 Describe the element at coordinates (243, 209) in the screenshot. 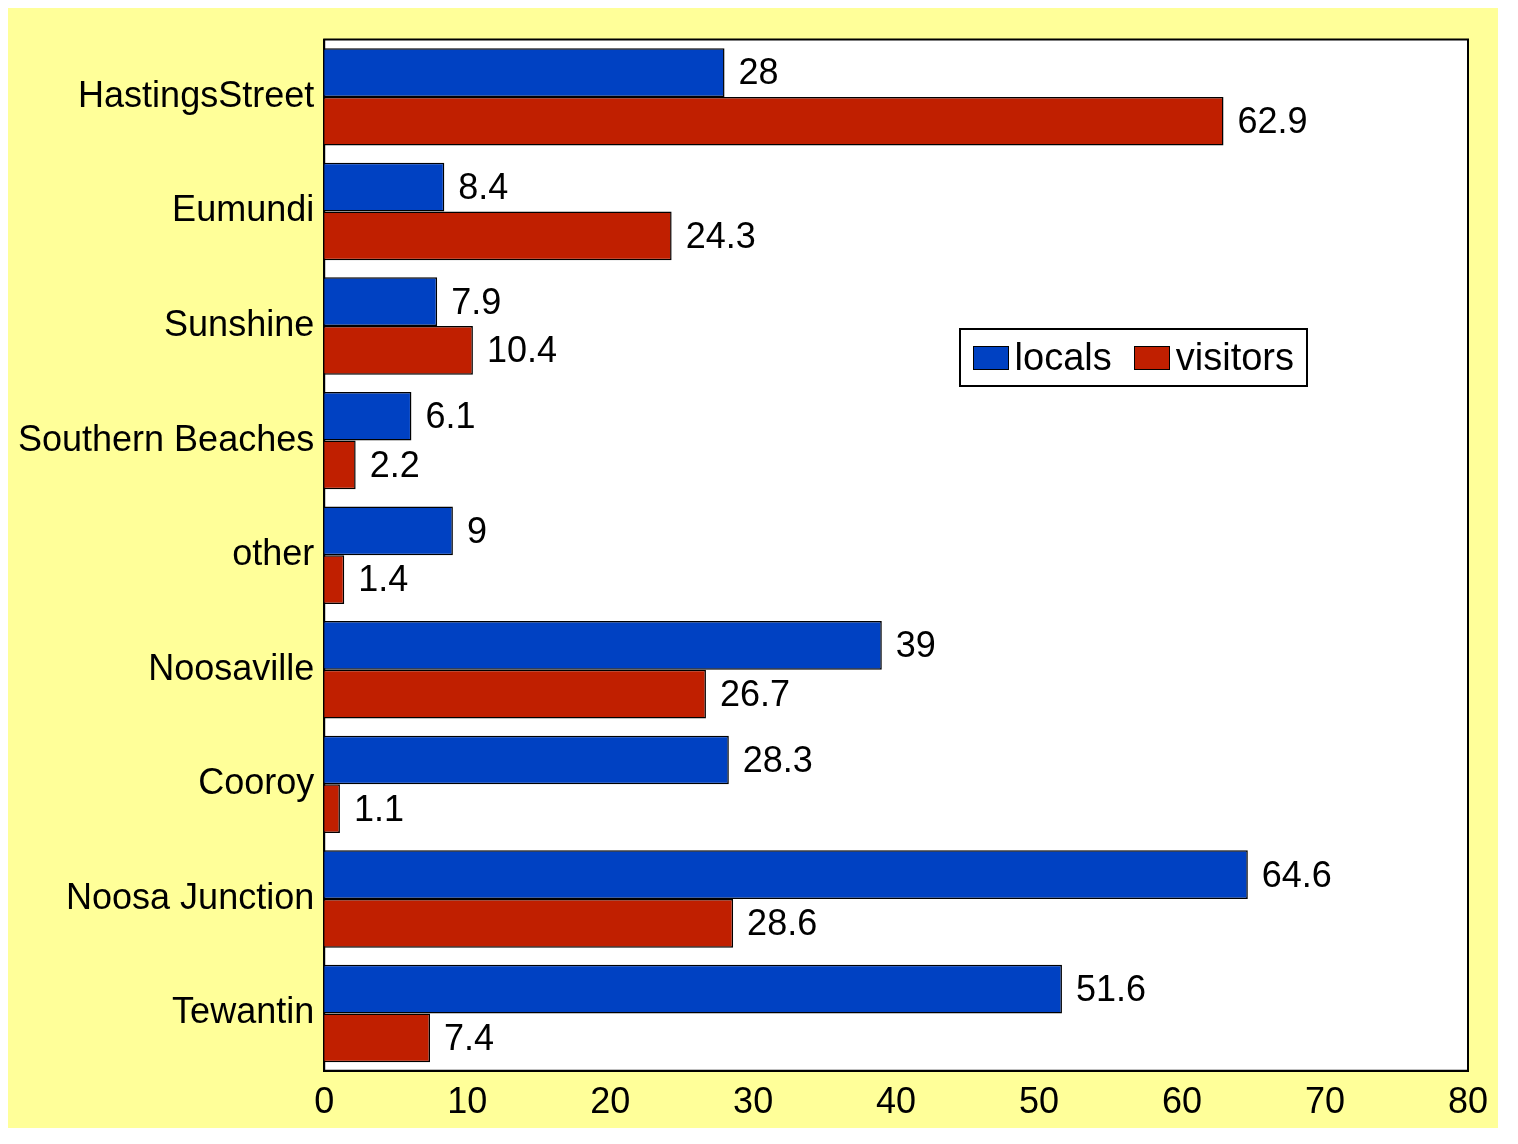

I see `y-tick-label: Eumundi` at that location.